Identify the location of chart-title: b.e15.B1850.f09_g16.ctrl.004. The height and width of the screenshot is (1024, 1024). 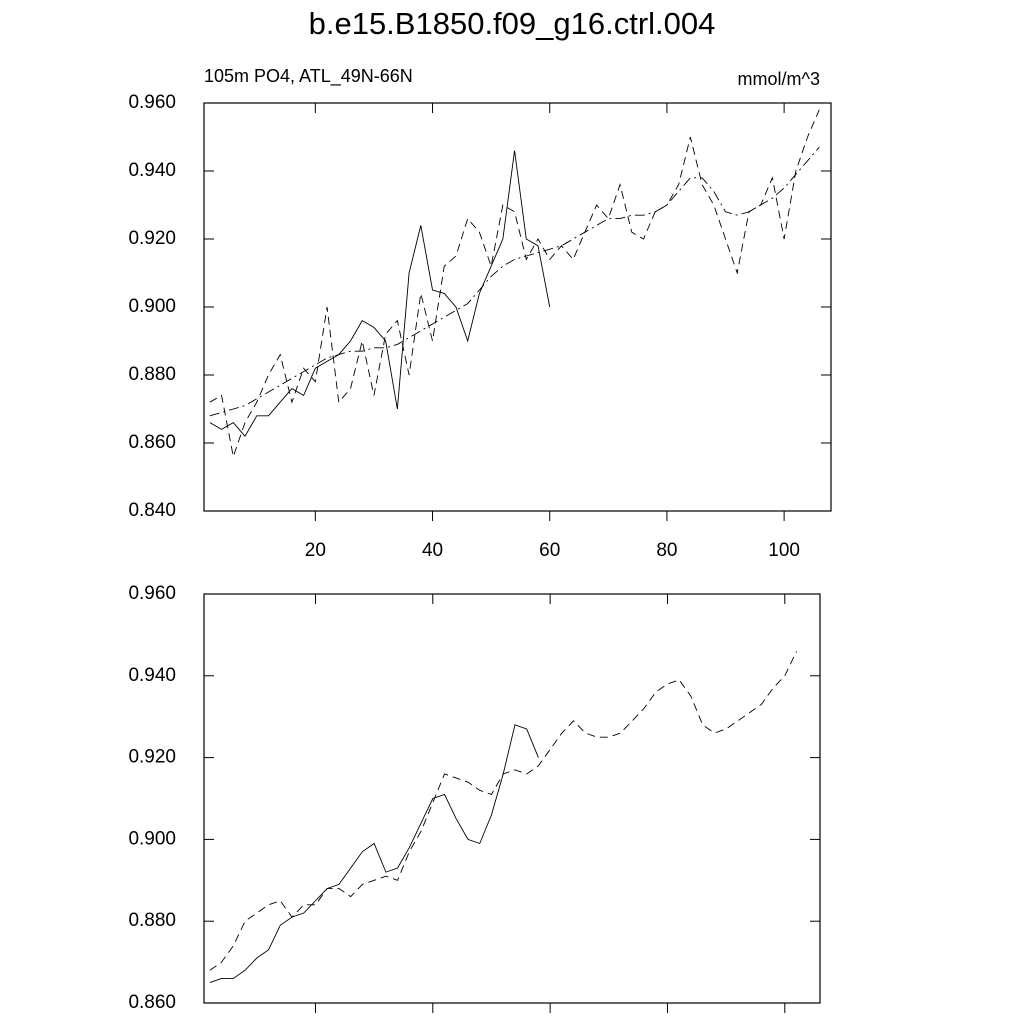
(512, 23).